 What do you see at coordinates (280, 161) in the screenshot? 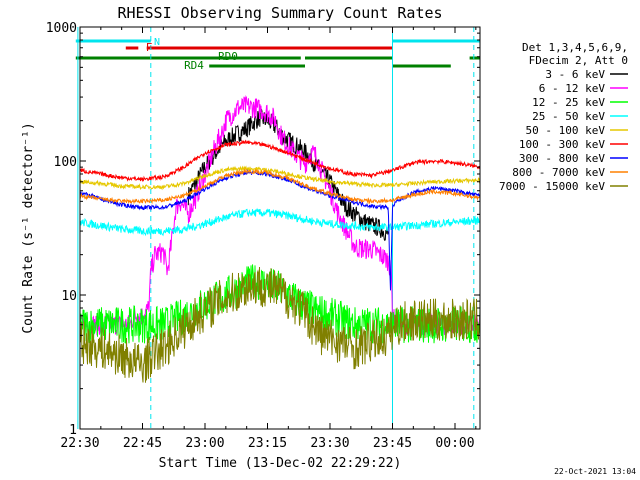
I see `series-line-100-300-kev` at bounding box center [280, 161].